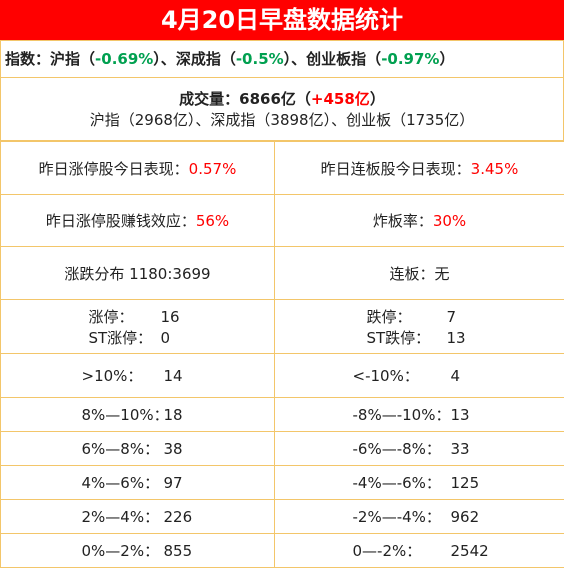  What do you see at coordinates (245, 99) in the screenshot?
I see `volume-label: 成交量：6866亿（` at bounding box center [245, 99].